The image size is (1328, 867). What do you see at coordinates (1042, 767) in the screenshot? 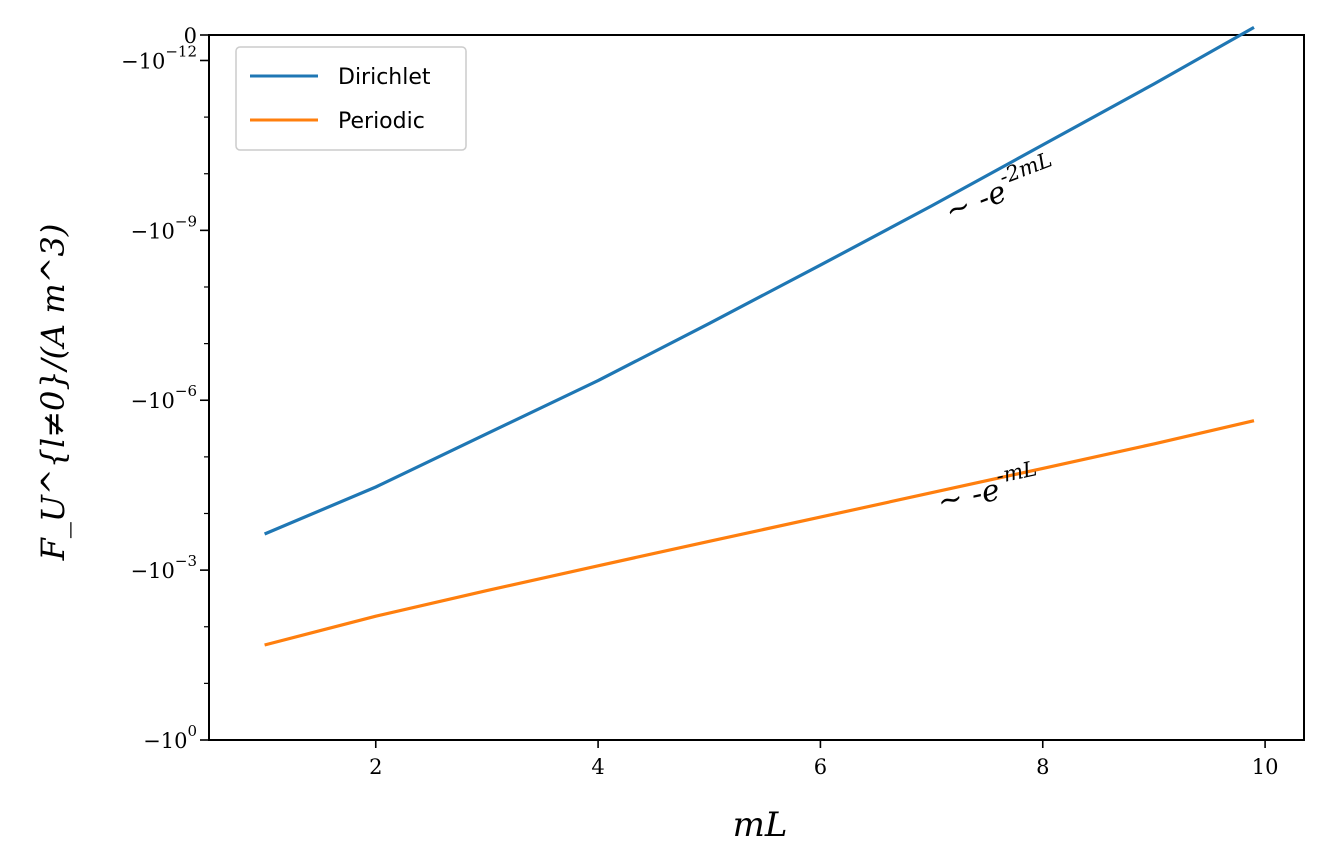
I see `x-tick-label: 8` at bounding box center [1042, 767].